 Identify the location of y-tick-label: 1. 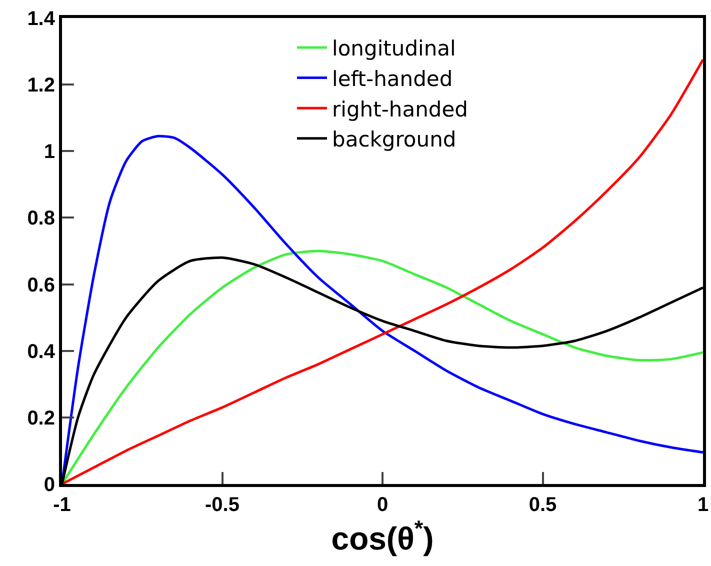
(49, 152).